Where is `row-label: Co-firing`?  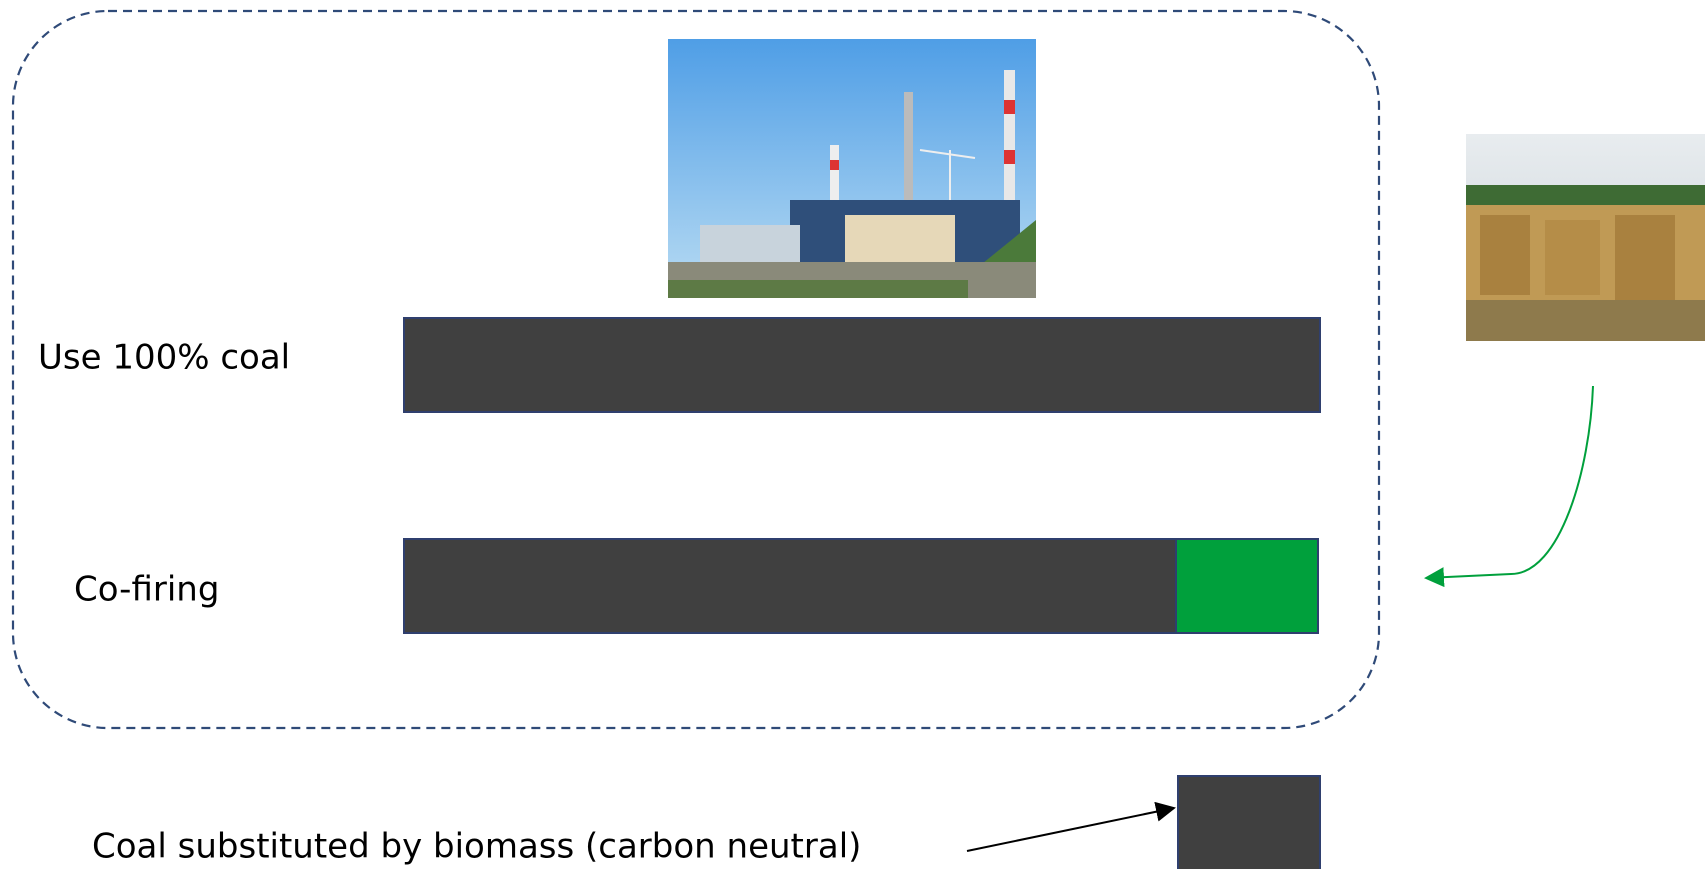 row-label: Co-firing is located at coordinates (146, 590).